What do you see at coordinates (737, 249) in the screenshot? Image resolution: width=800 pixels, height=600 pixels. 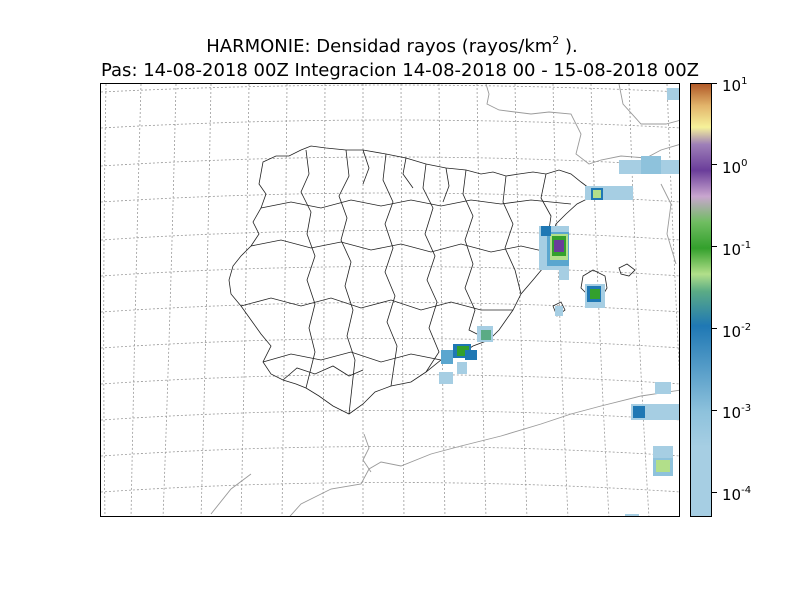 I see `colorbar-tick-label: 10⁻¹` at bounding box center [737, 249].